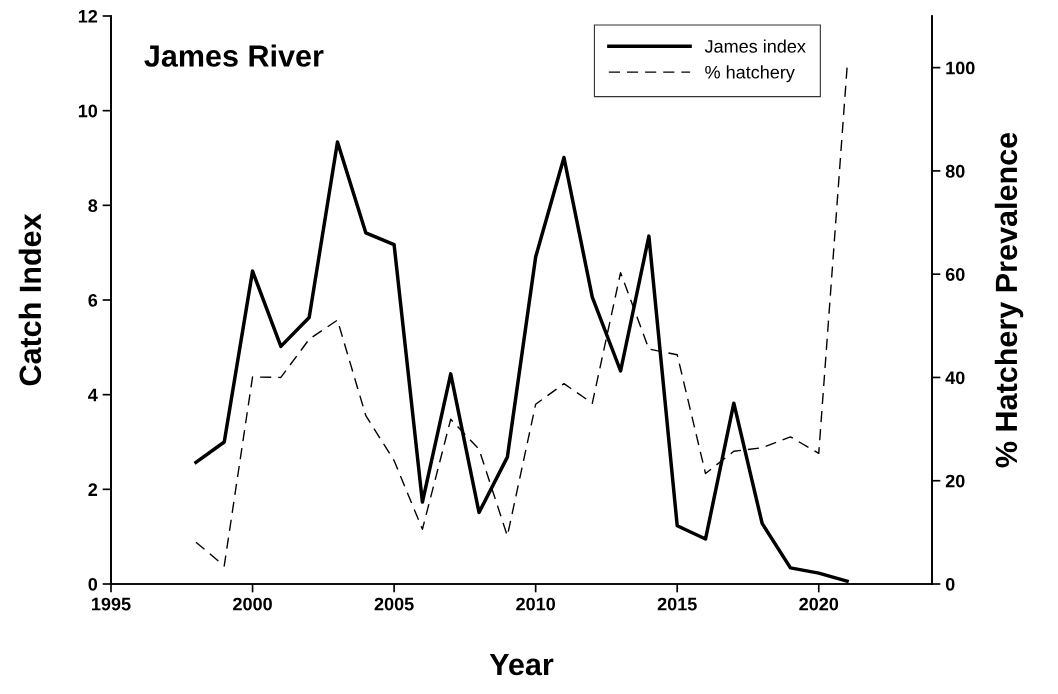  Describe the element at coordinates (521, 665) in the screenshot. I see `x-axis-title: Year` at that location.